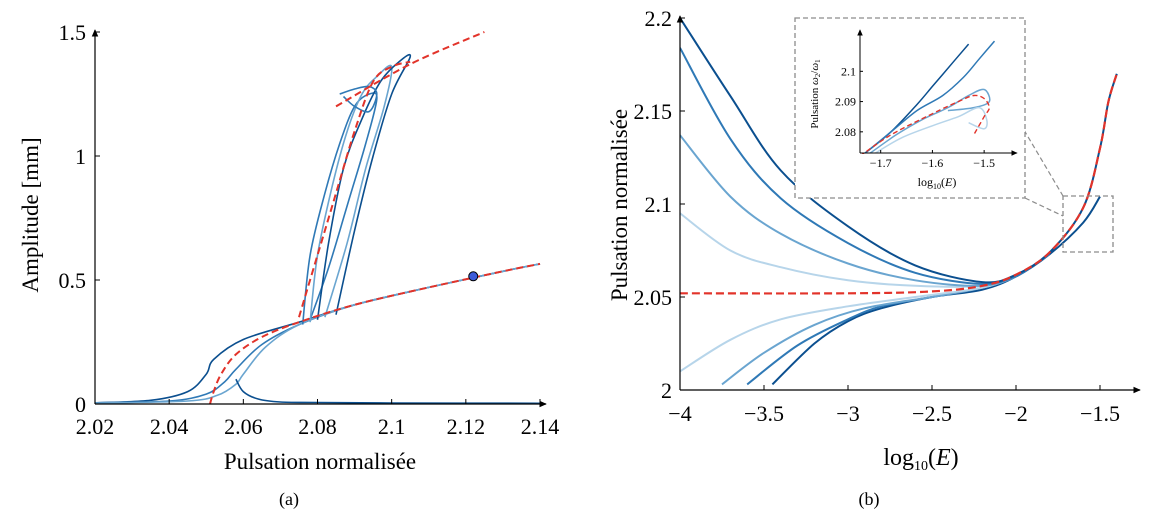 This screenshot has height=523, width=1153. Describe the element at coordinates (932, 413) in the screenshot. I see `panel-b-x-tick-label: −2.5` at that location.